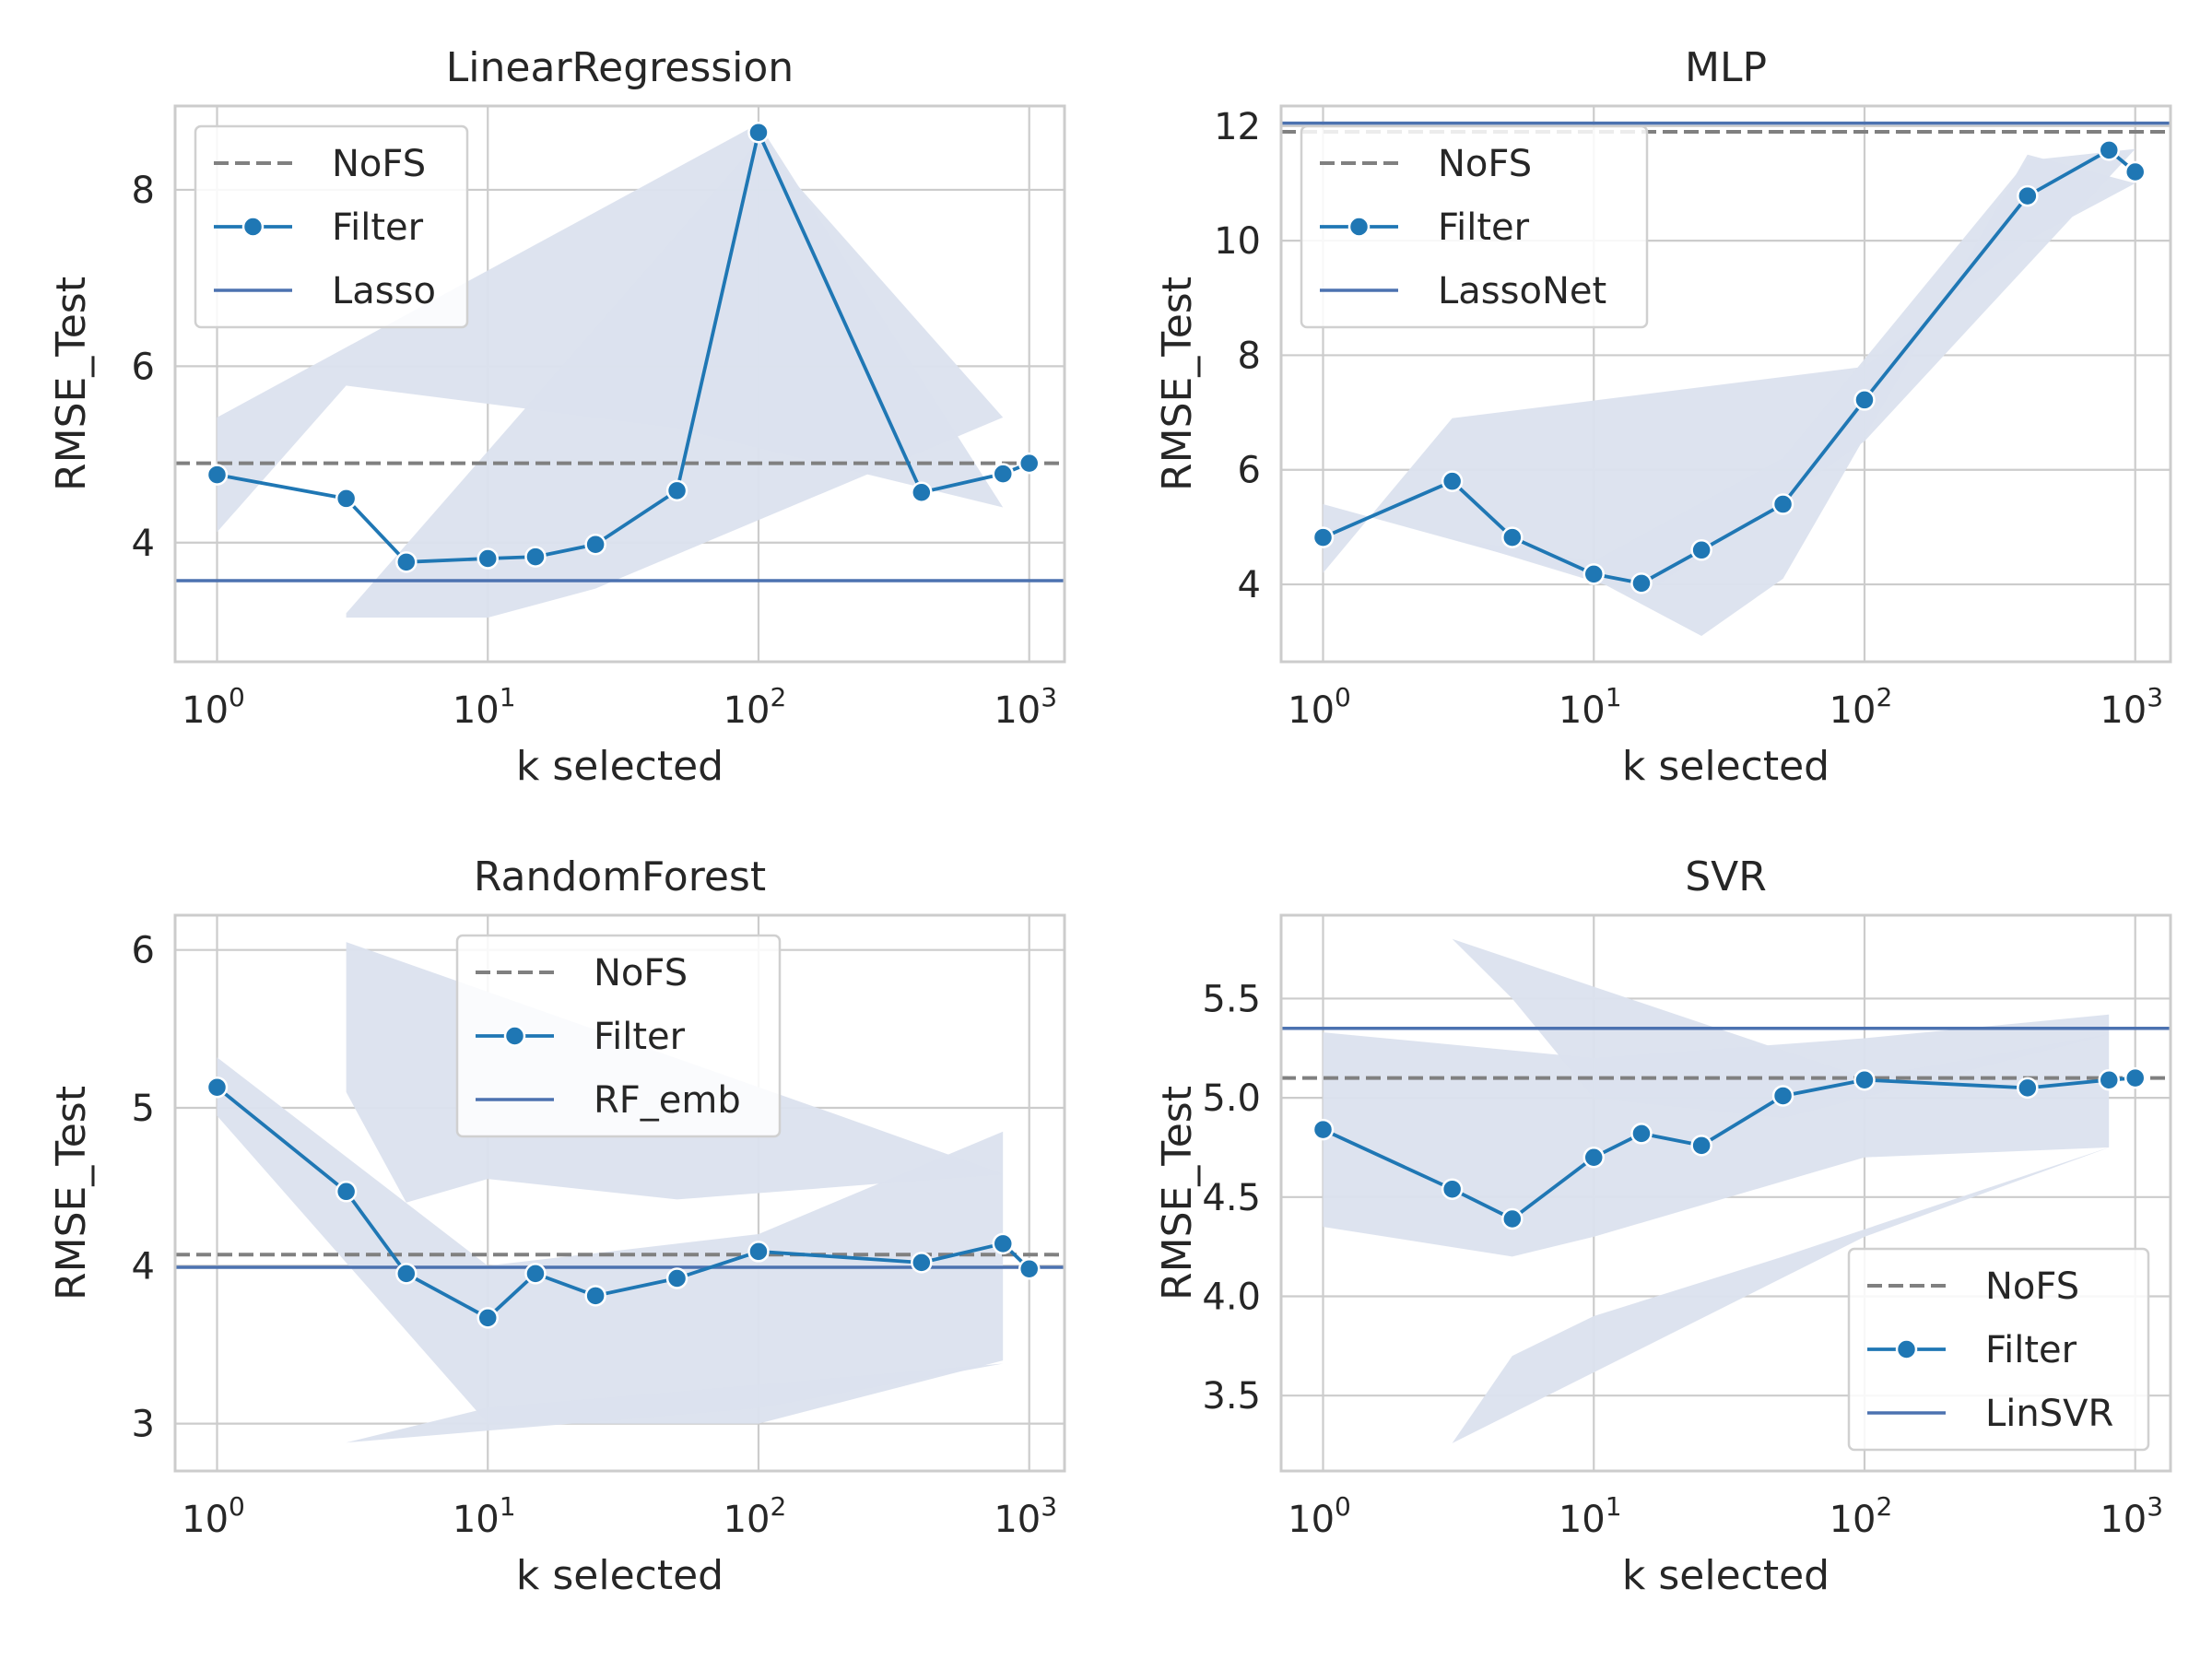 The image size is (2212, 1659). What do you see at coordinates (1726, 67) in the screenshot?
I see `chart-title: MLP` at bounding box center [1726, 67].